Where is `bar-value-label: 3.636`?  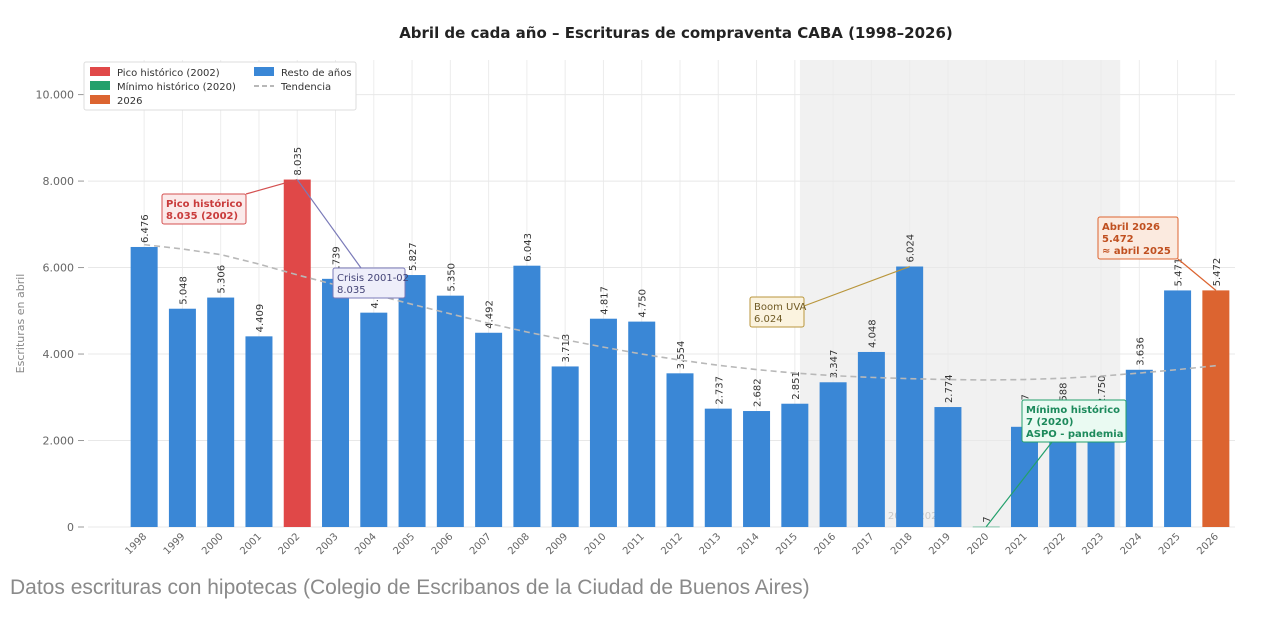 bar-value-label: 3.636 is located at coordinates (1140, 351).